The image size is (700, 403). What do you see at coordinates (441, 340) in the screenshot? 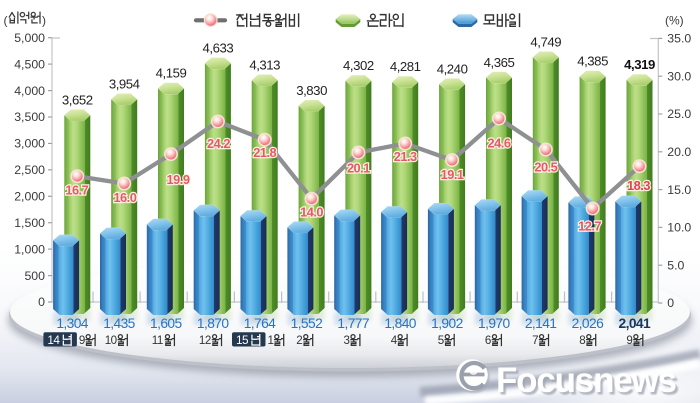
I see `svg-text: 5` at bounding box center [441, 340].